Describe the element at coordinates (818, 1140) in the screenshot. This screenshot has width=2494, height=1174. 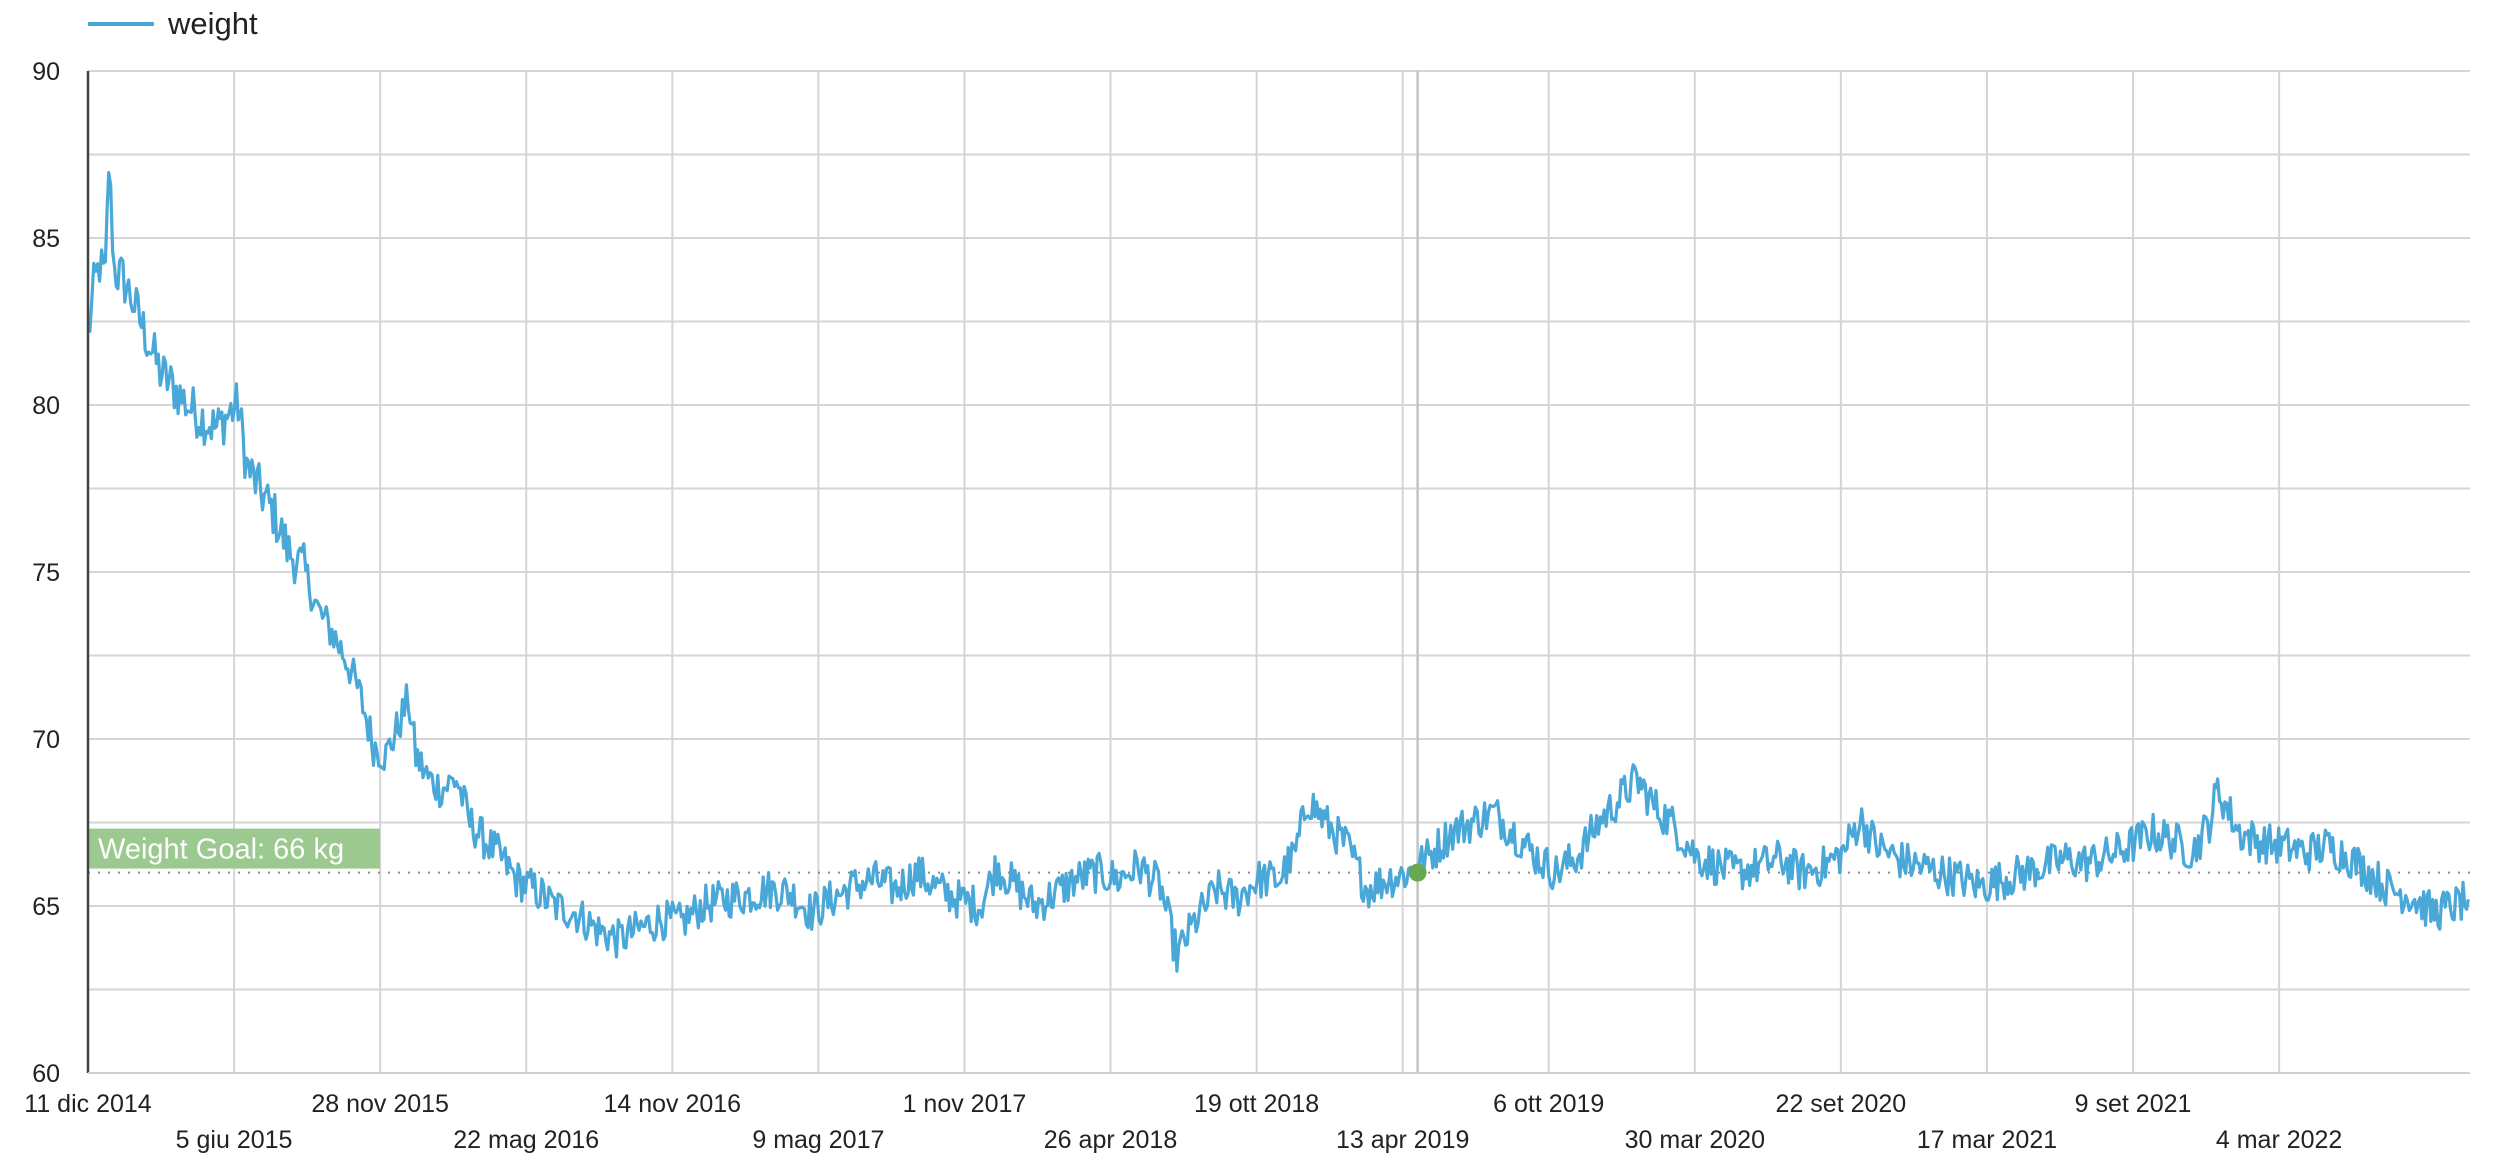
I see `x-tick-label: 9 mag 2017` at that location.